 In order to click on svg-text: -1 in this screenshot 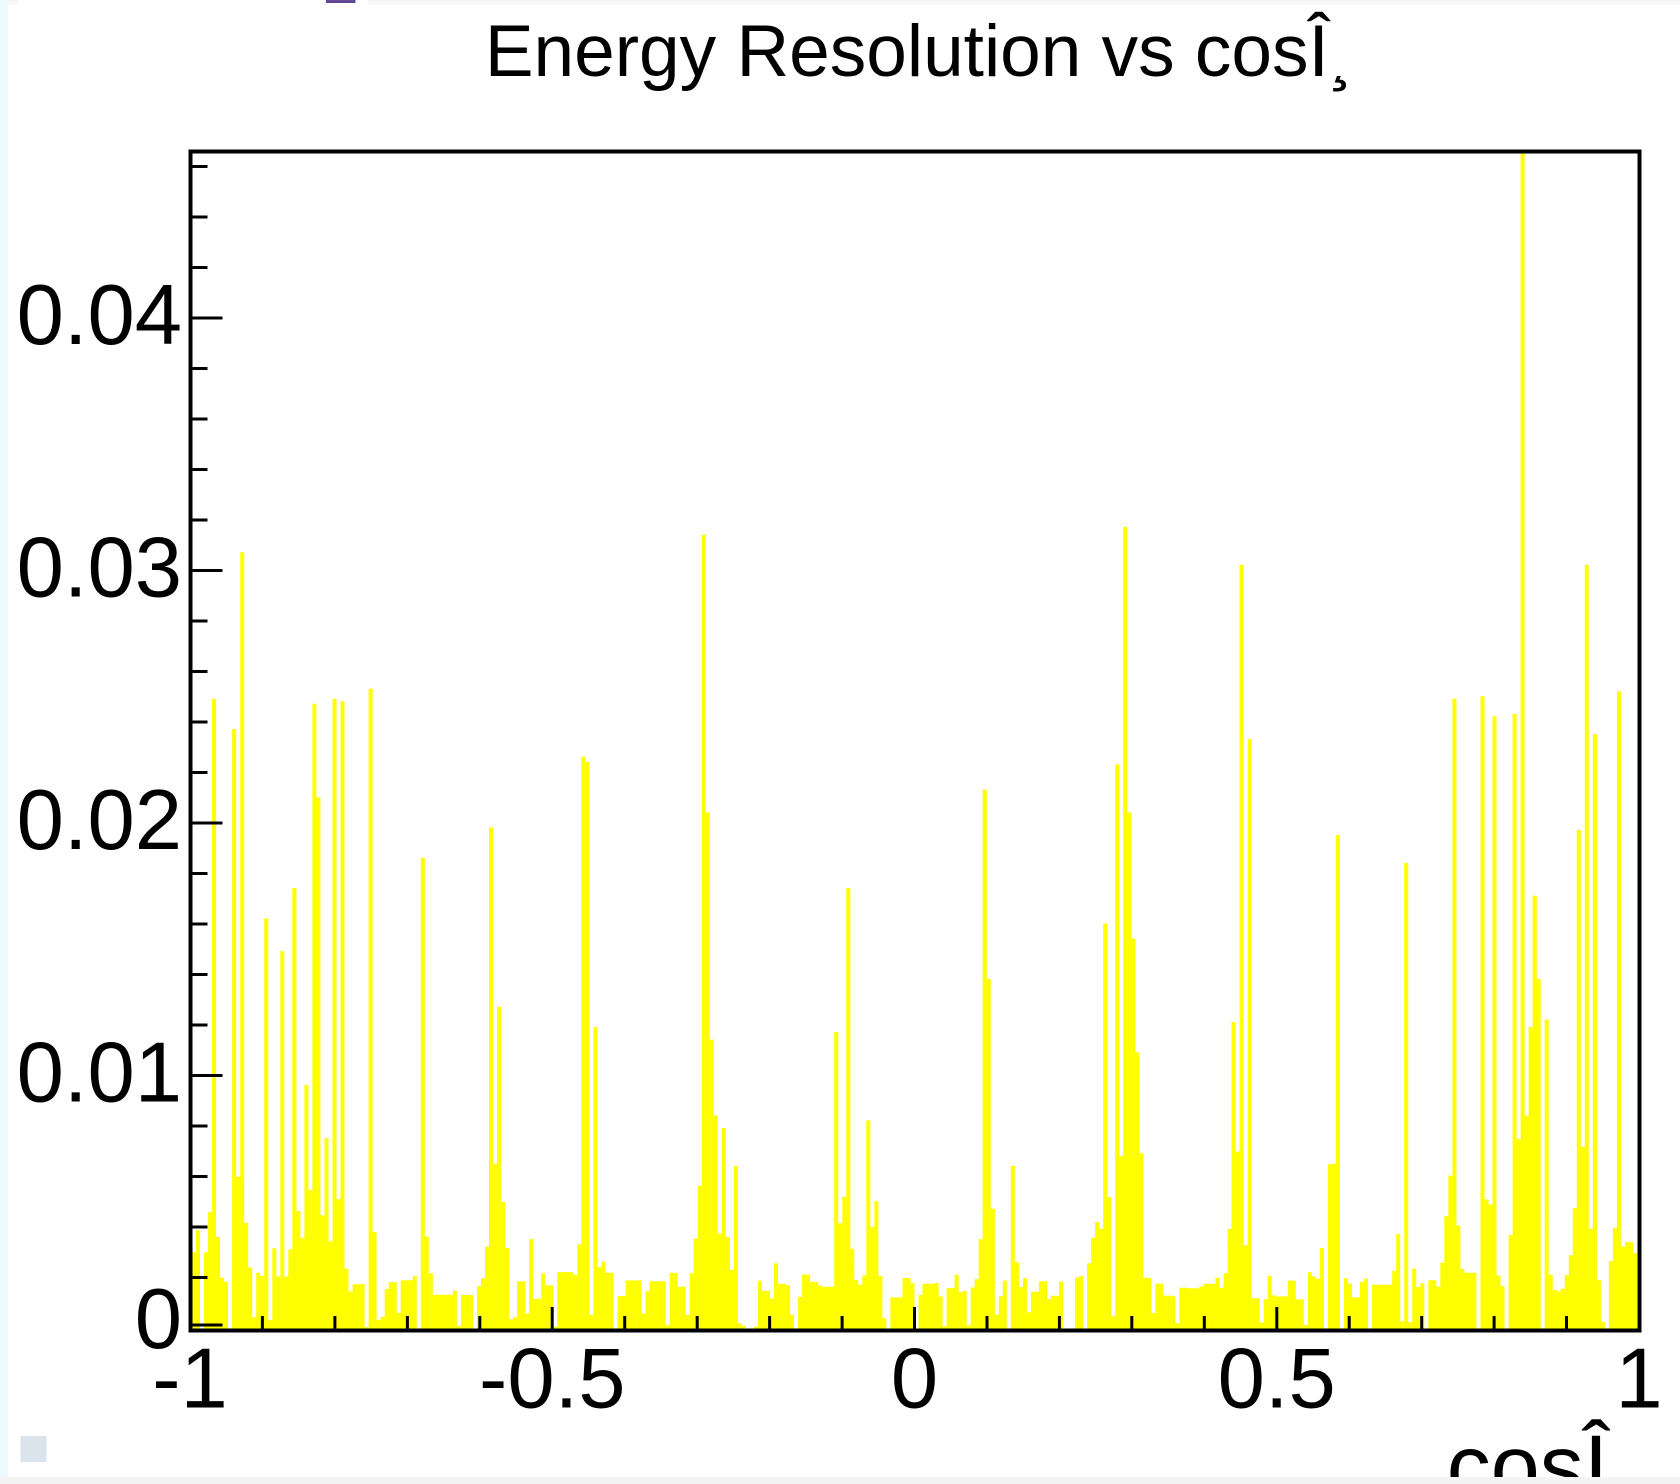, I will do `click(190, 1379)`.